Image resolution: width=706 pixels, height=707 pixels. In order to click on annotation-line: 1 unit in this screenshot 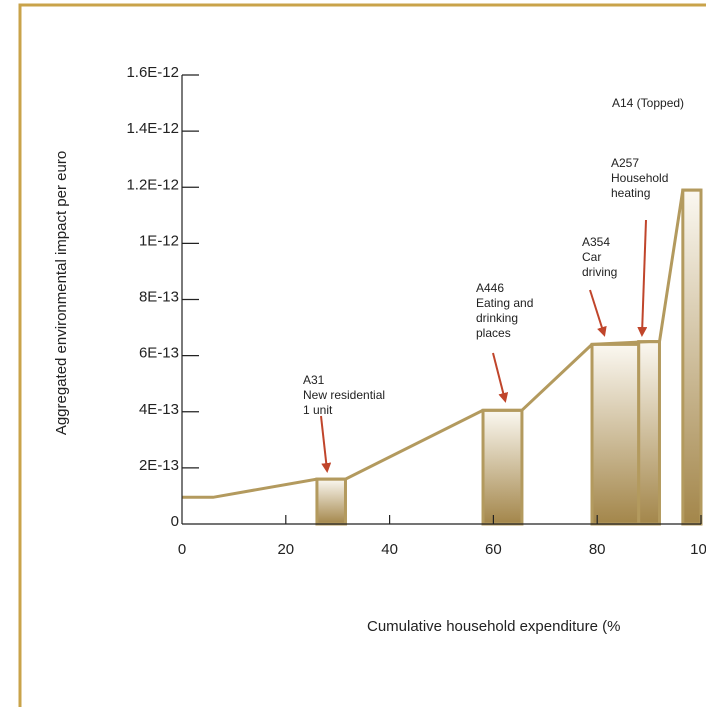, I will do `click(318, 410)`.